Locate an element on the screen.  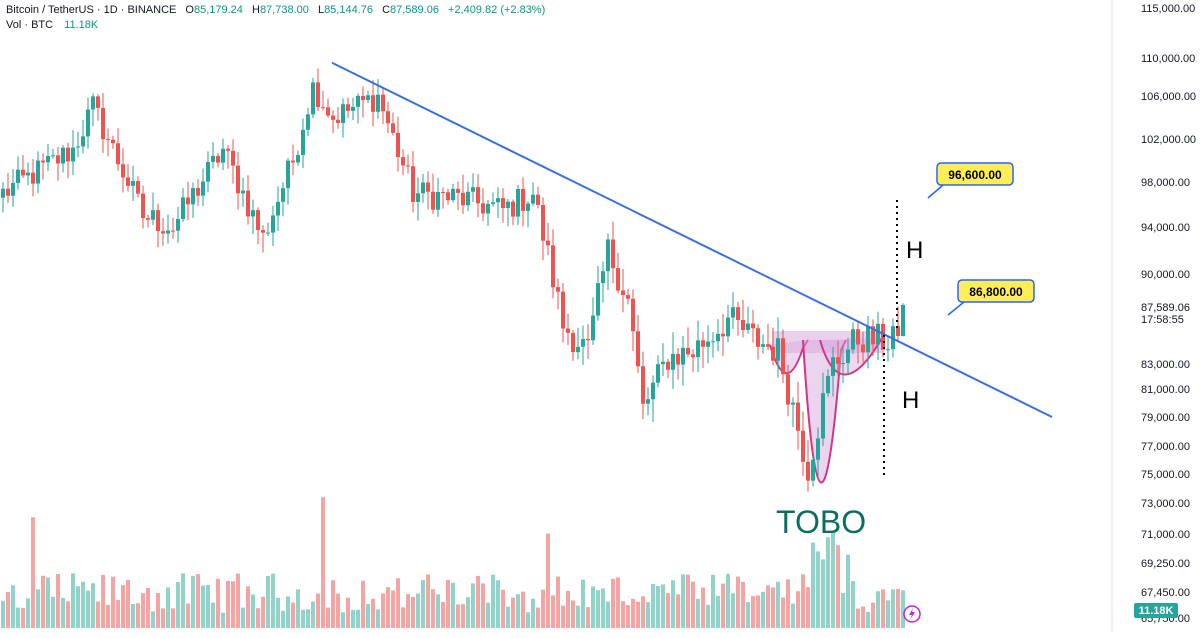
low-value: 85,144.76 is located at coordinates (348, 10).